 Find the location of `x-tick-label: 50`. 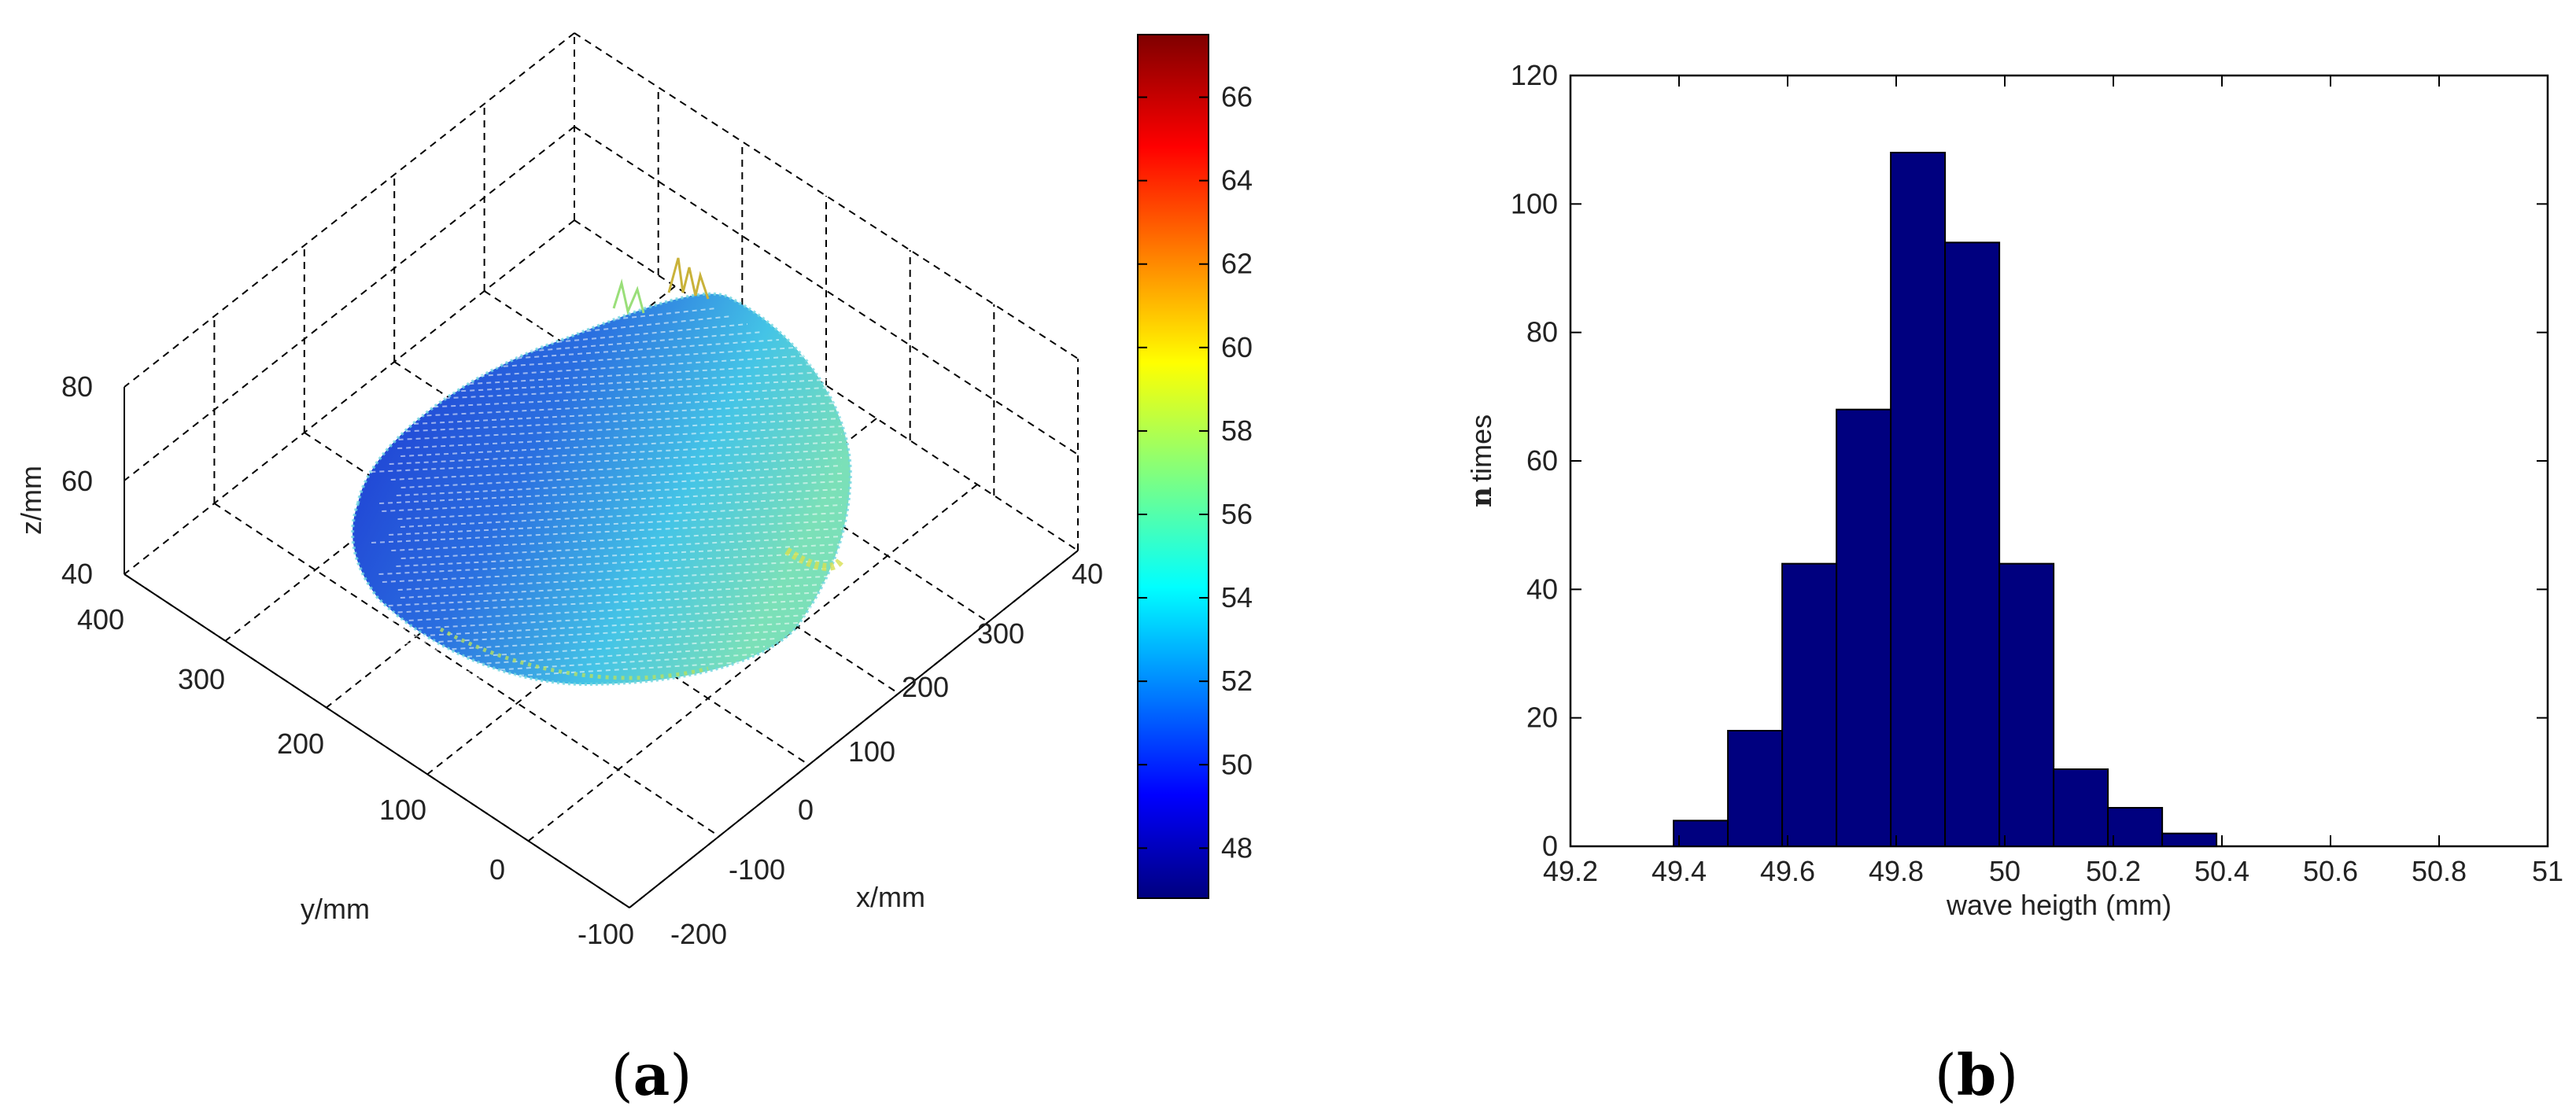

x-tick-label: 50 is located at coordinates (2005, 871).